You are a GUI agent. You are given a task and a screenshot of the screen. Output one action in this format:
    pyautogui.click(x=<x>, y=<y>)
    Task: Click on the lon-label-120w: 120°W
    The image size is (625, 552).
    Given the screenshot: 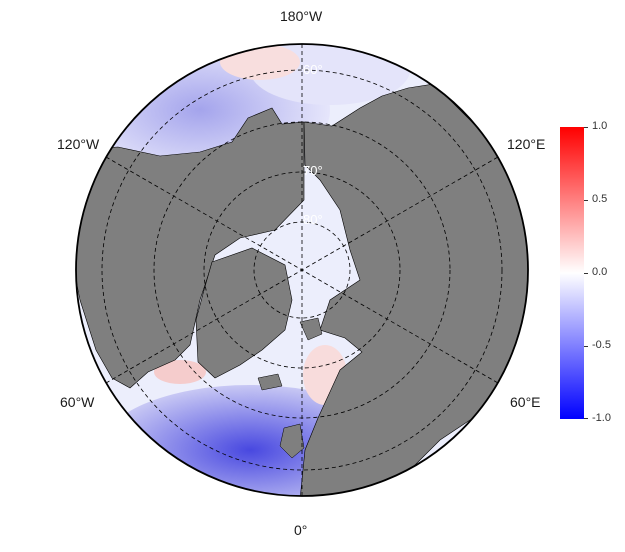 What is the action you would take?
    pyautogui.click(x=78, y=144)
    